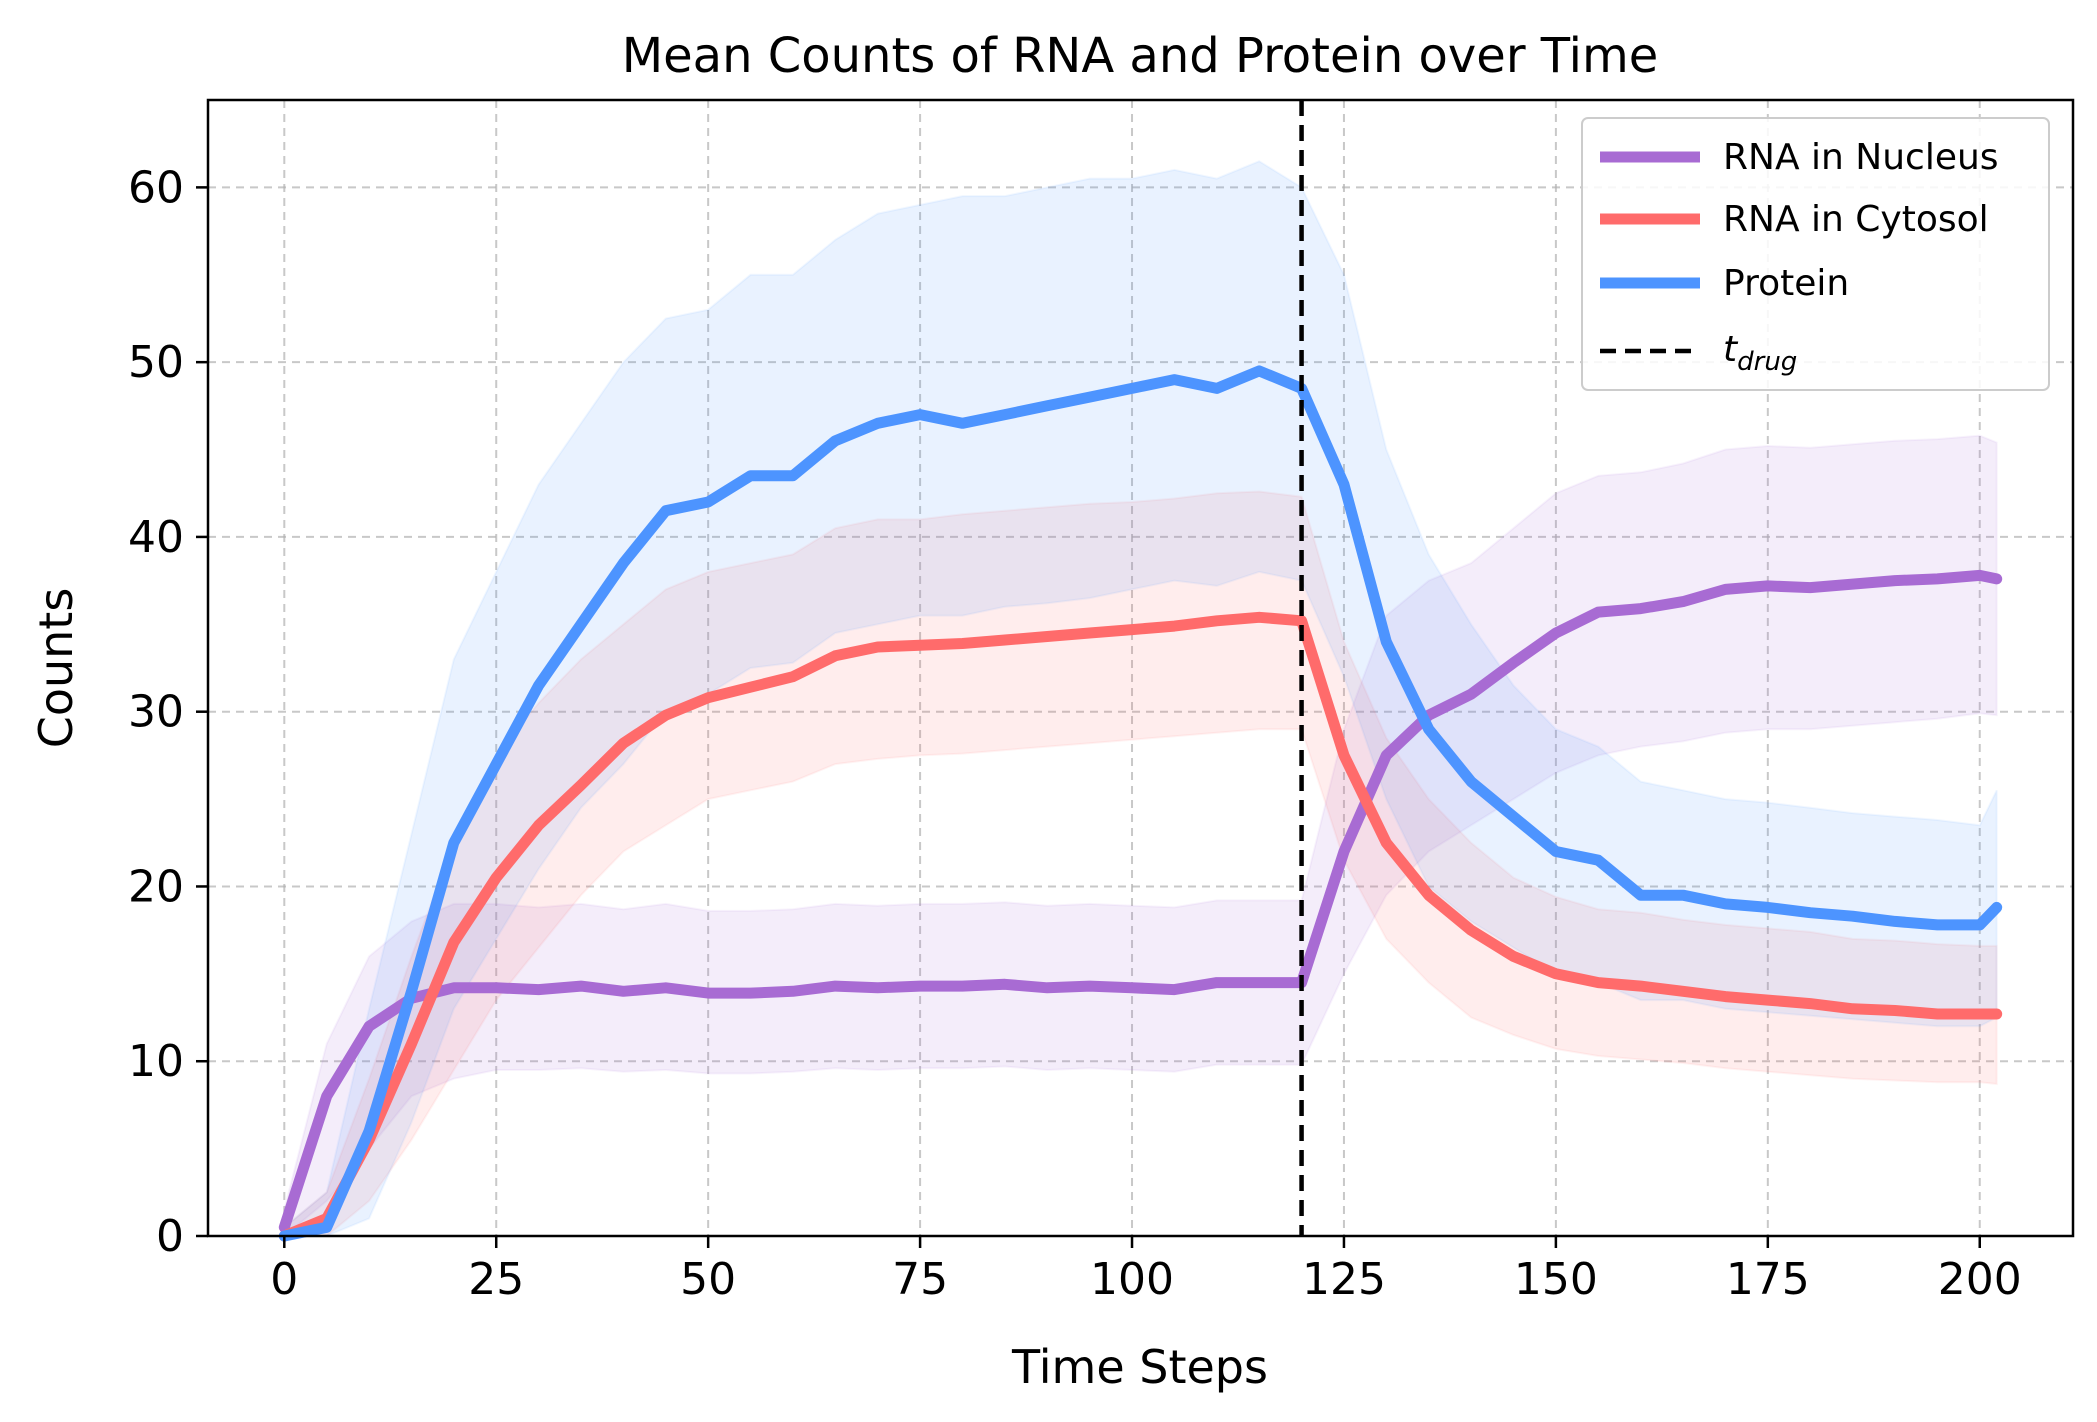 This screenshot has height=1422, width=2097. I want to click on legend-label: Protein, so click(1786, 283).